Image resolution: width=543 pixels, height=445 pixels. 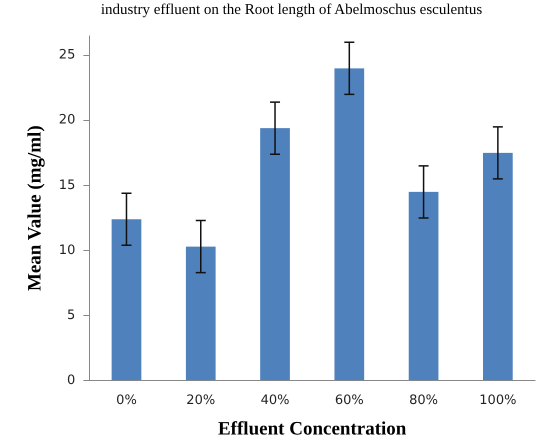 I want to click on y-tick-label: 25, so click(x=67, y=55).